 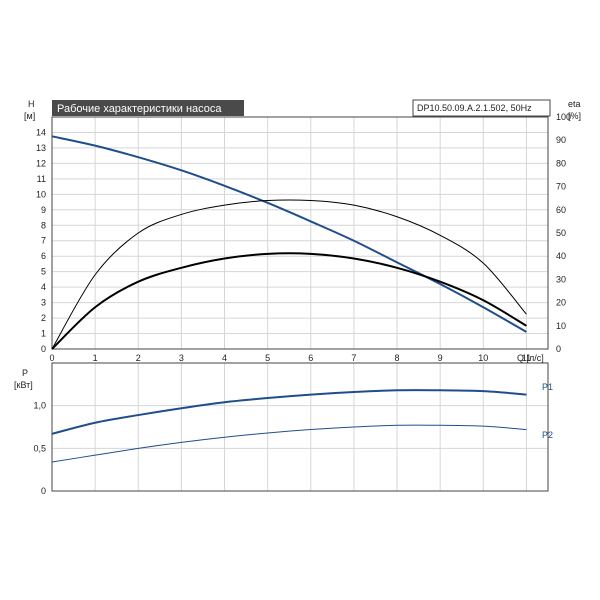 What do you see at coordinates (561, 140) in the screenshot?
I see `eta-tick-label: 90` at bounding box center [561, 140].